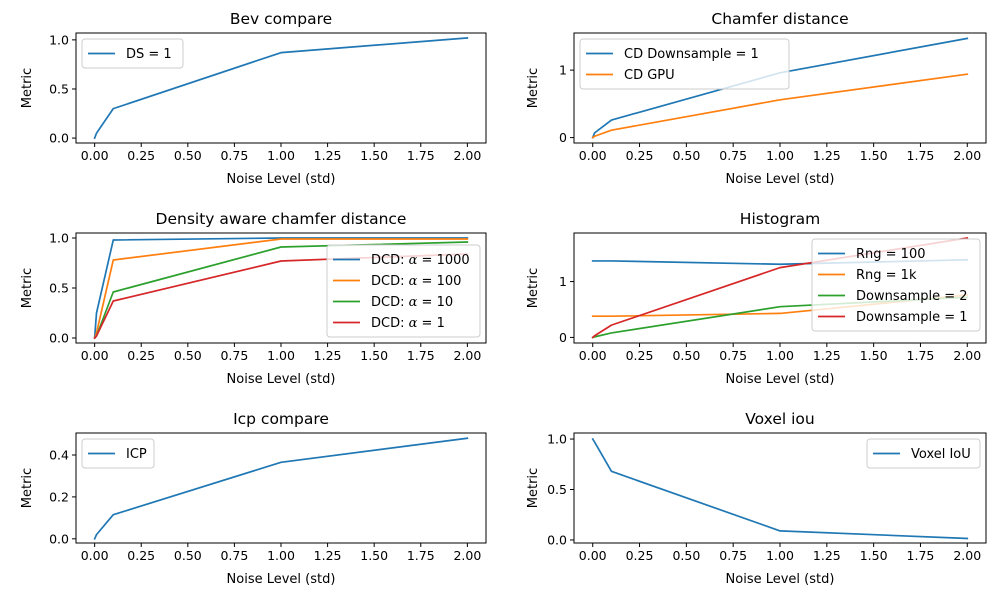  What do you see at coordinates (408, 323) in the screenshot?
I see `legend-entry: DCD: α = 1` at bounding box center [408, 323].